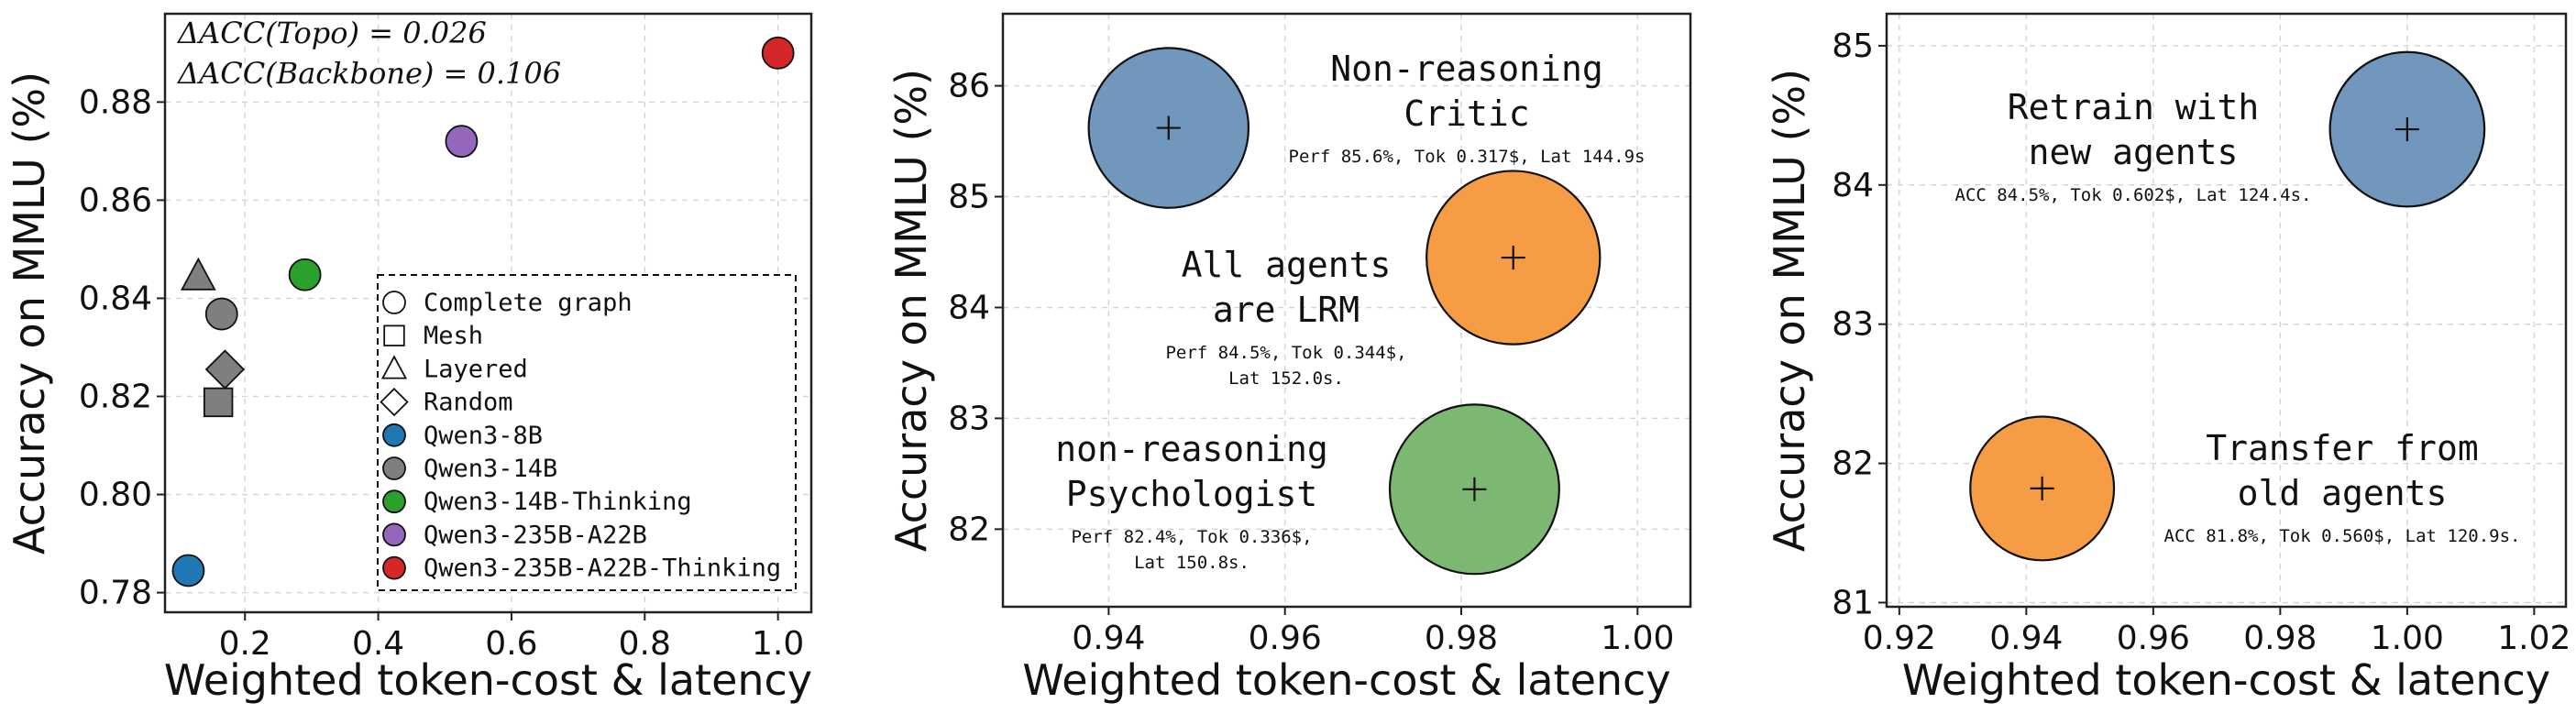 The height and width of the screenshot is (714, 2576). Describe the element at coordinates (1286, 378) in the screenshot. I see `bubble-detail: Lat 152.0s.` at that location.